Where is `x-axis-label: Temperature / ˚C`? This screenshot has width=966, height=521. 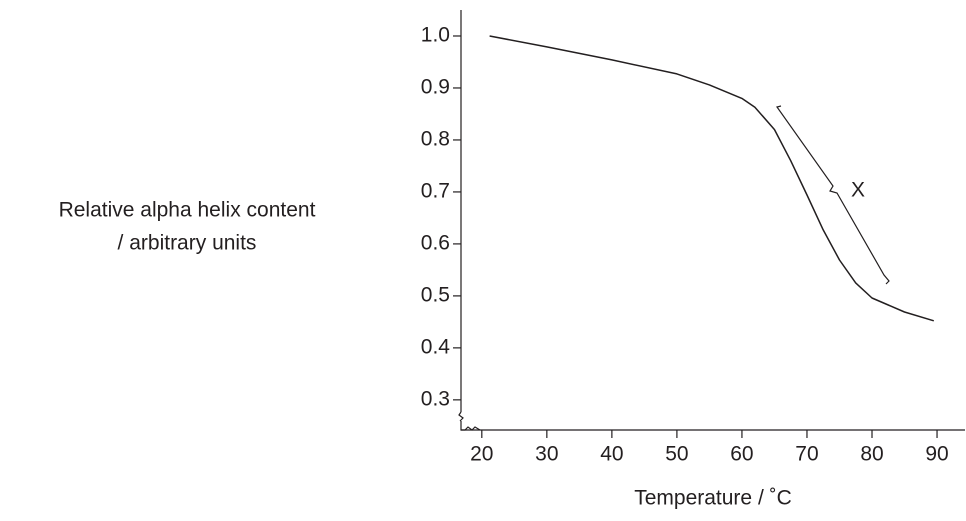 x-axis-label: Temperature / ˚C is located at coordinates (713, 498).